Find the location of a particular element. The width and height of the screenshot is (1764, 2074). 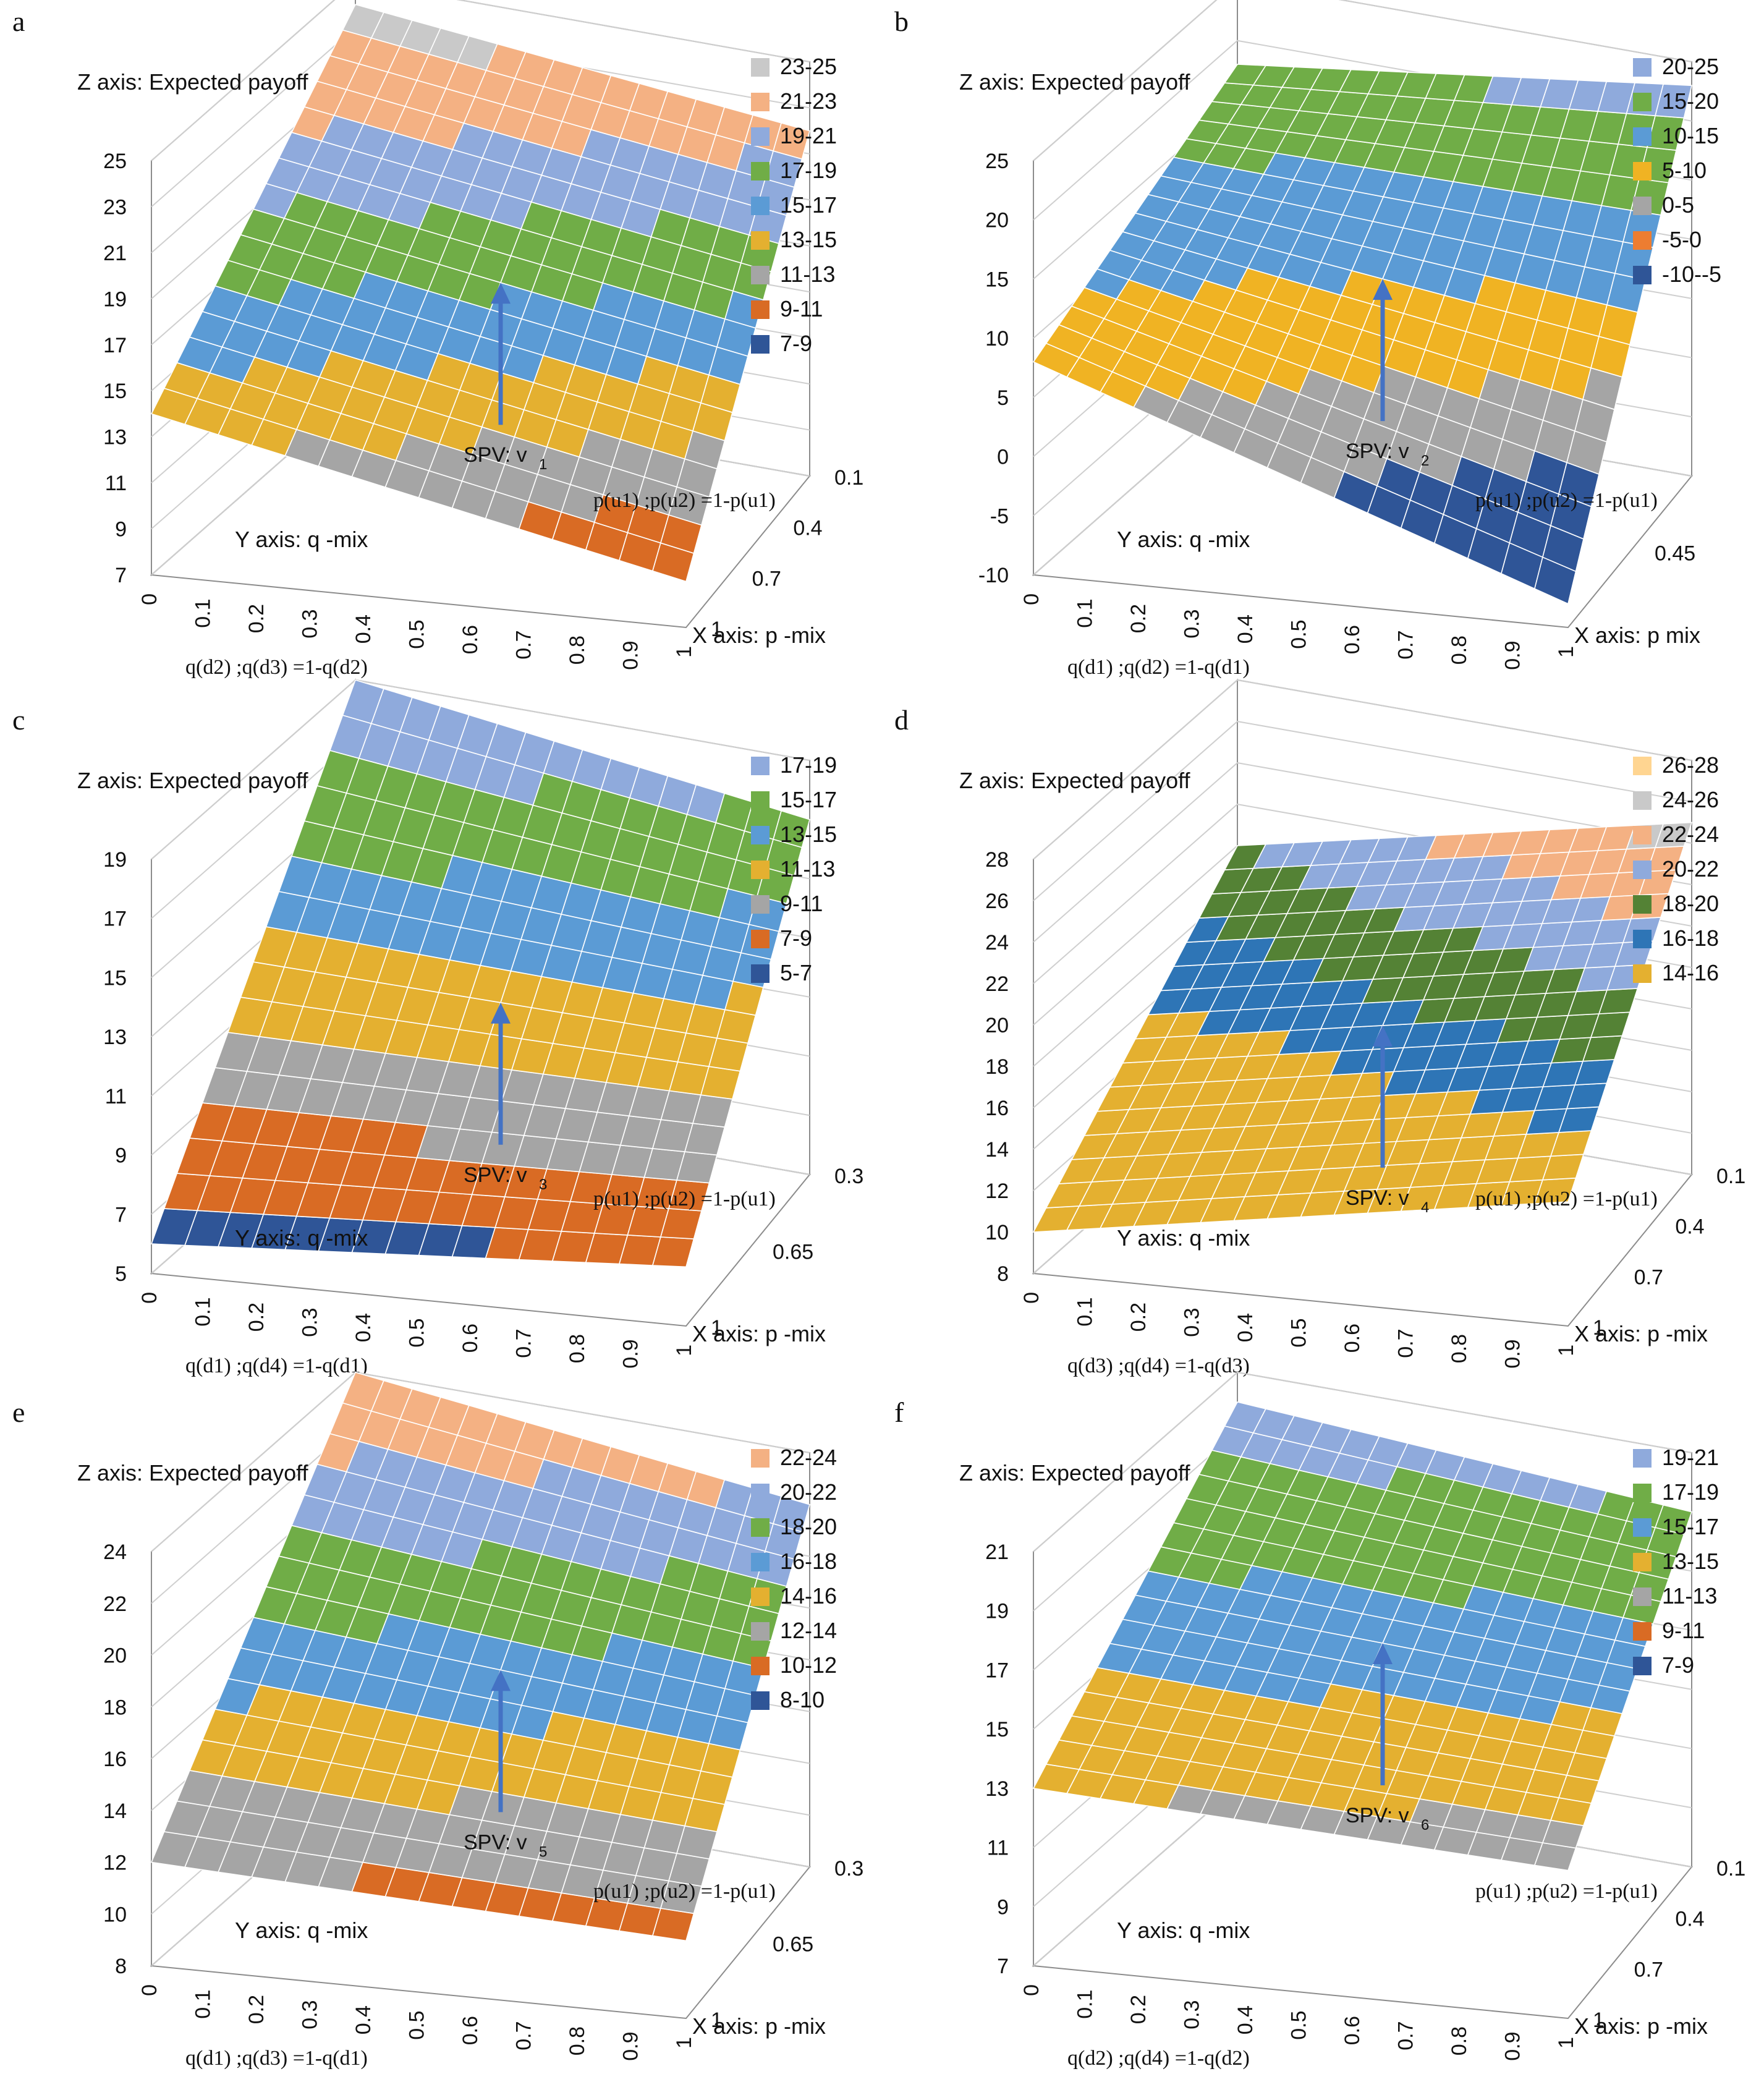

z-tick-label: 9 is located at coordinates (121, 1156).